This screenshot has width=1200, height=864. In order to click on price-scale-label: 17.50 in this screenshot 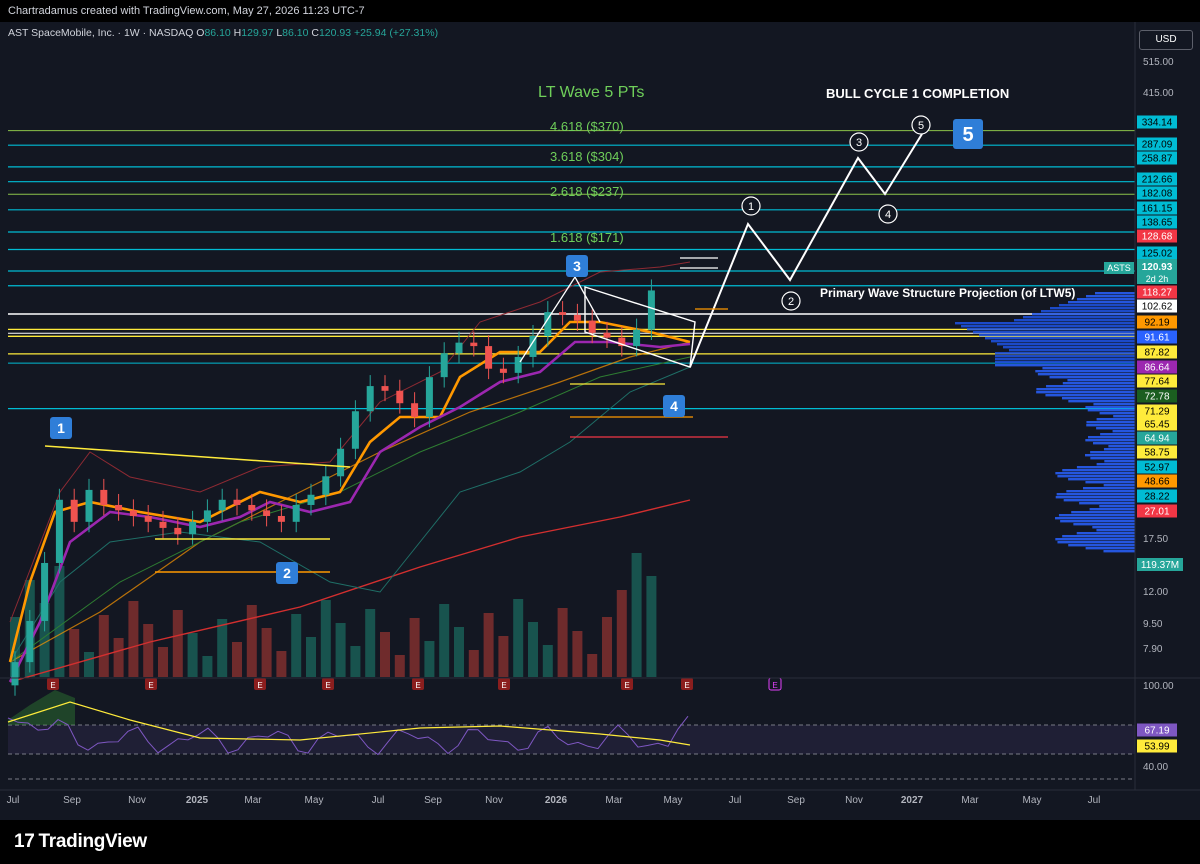, I will do `click(1155, 539)`.